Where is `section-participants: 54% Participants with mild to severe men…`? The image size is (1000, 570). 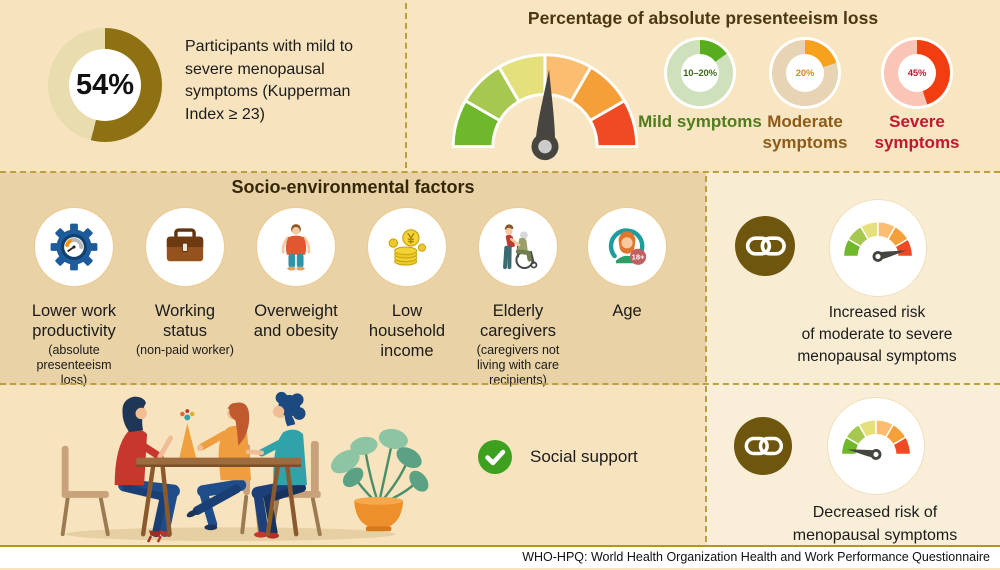 section-participants: 54% Participants with mild to severe men… is located at coordinates (203, 86).